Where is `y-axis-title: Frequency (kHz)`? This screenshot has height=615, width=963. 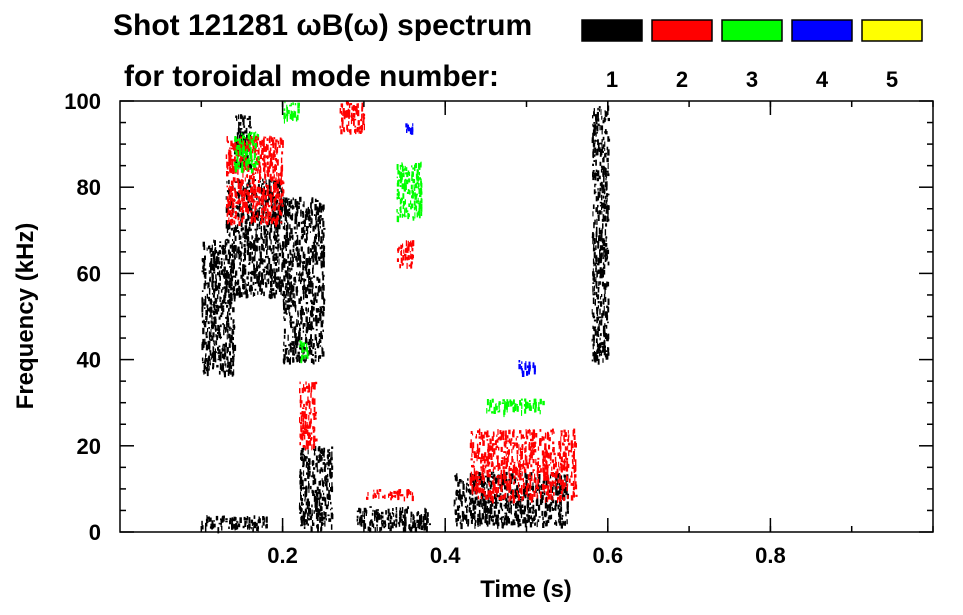
y-axis-title: Frequency (kHz) is located at coordinates (25, 316).